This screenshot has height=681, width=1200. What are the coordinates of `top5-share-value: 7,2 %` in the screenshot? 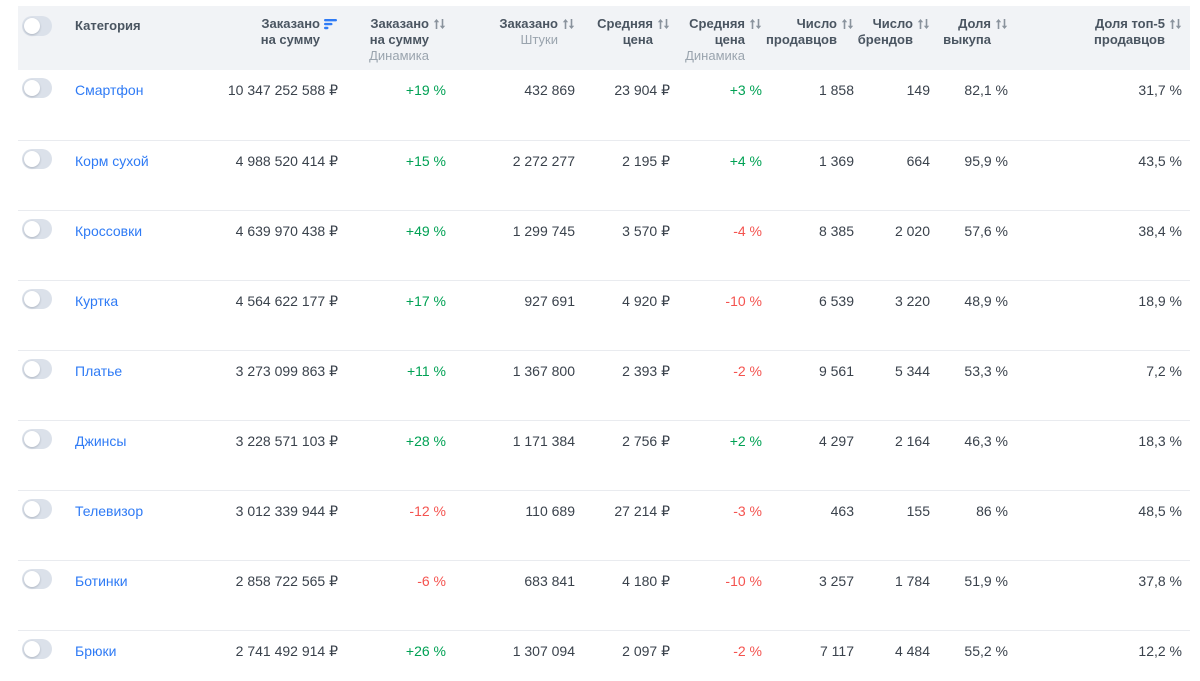 It's located at (1103, 384).